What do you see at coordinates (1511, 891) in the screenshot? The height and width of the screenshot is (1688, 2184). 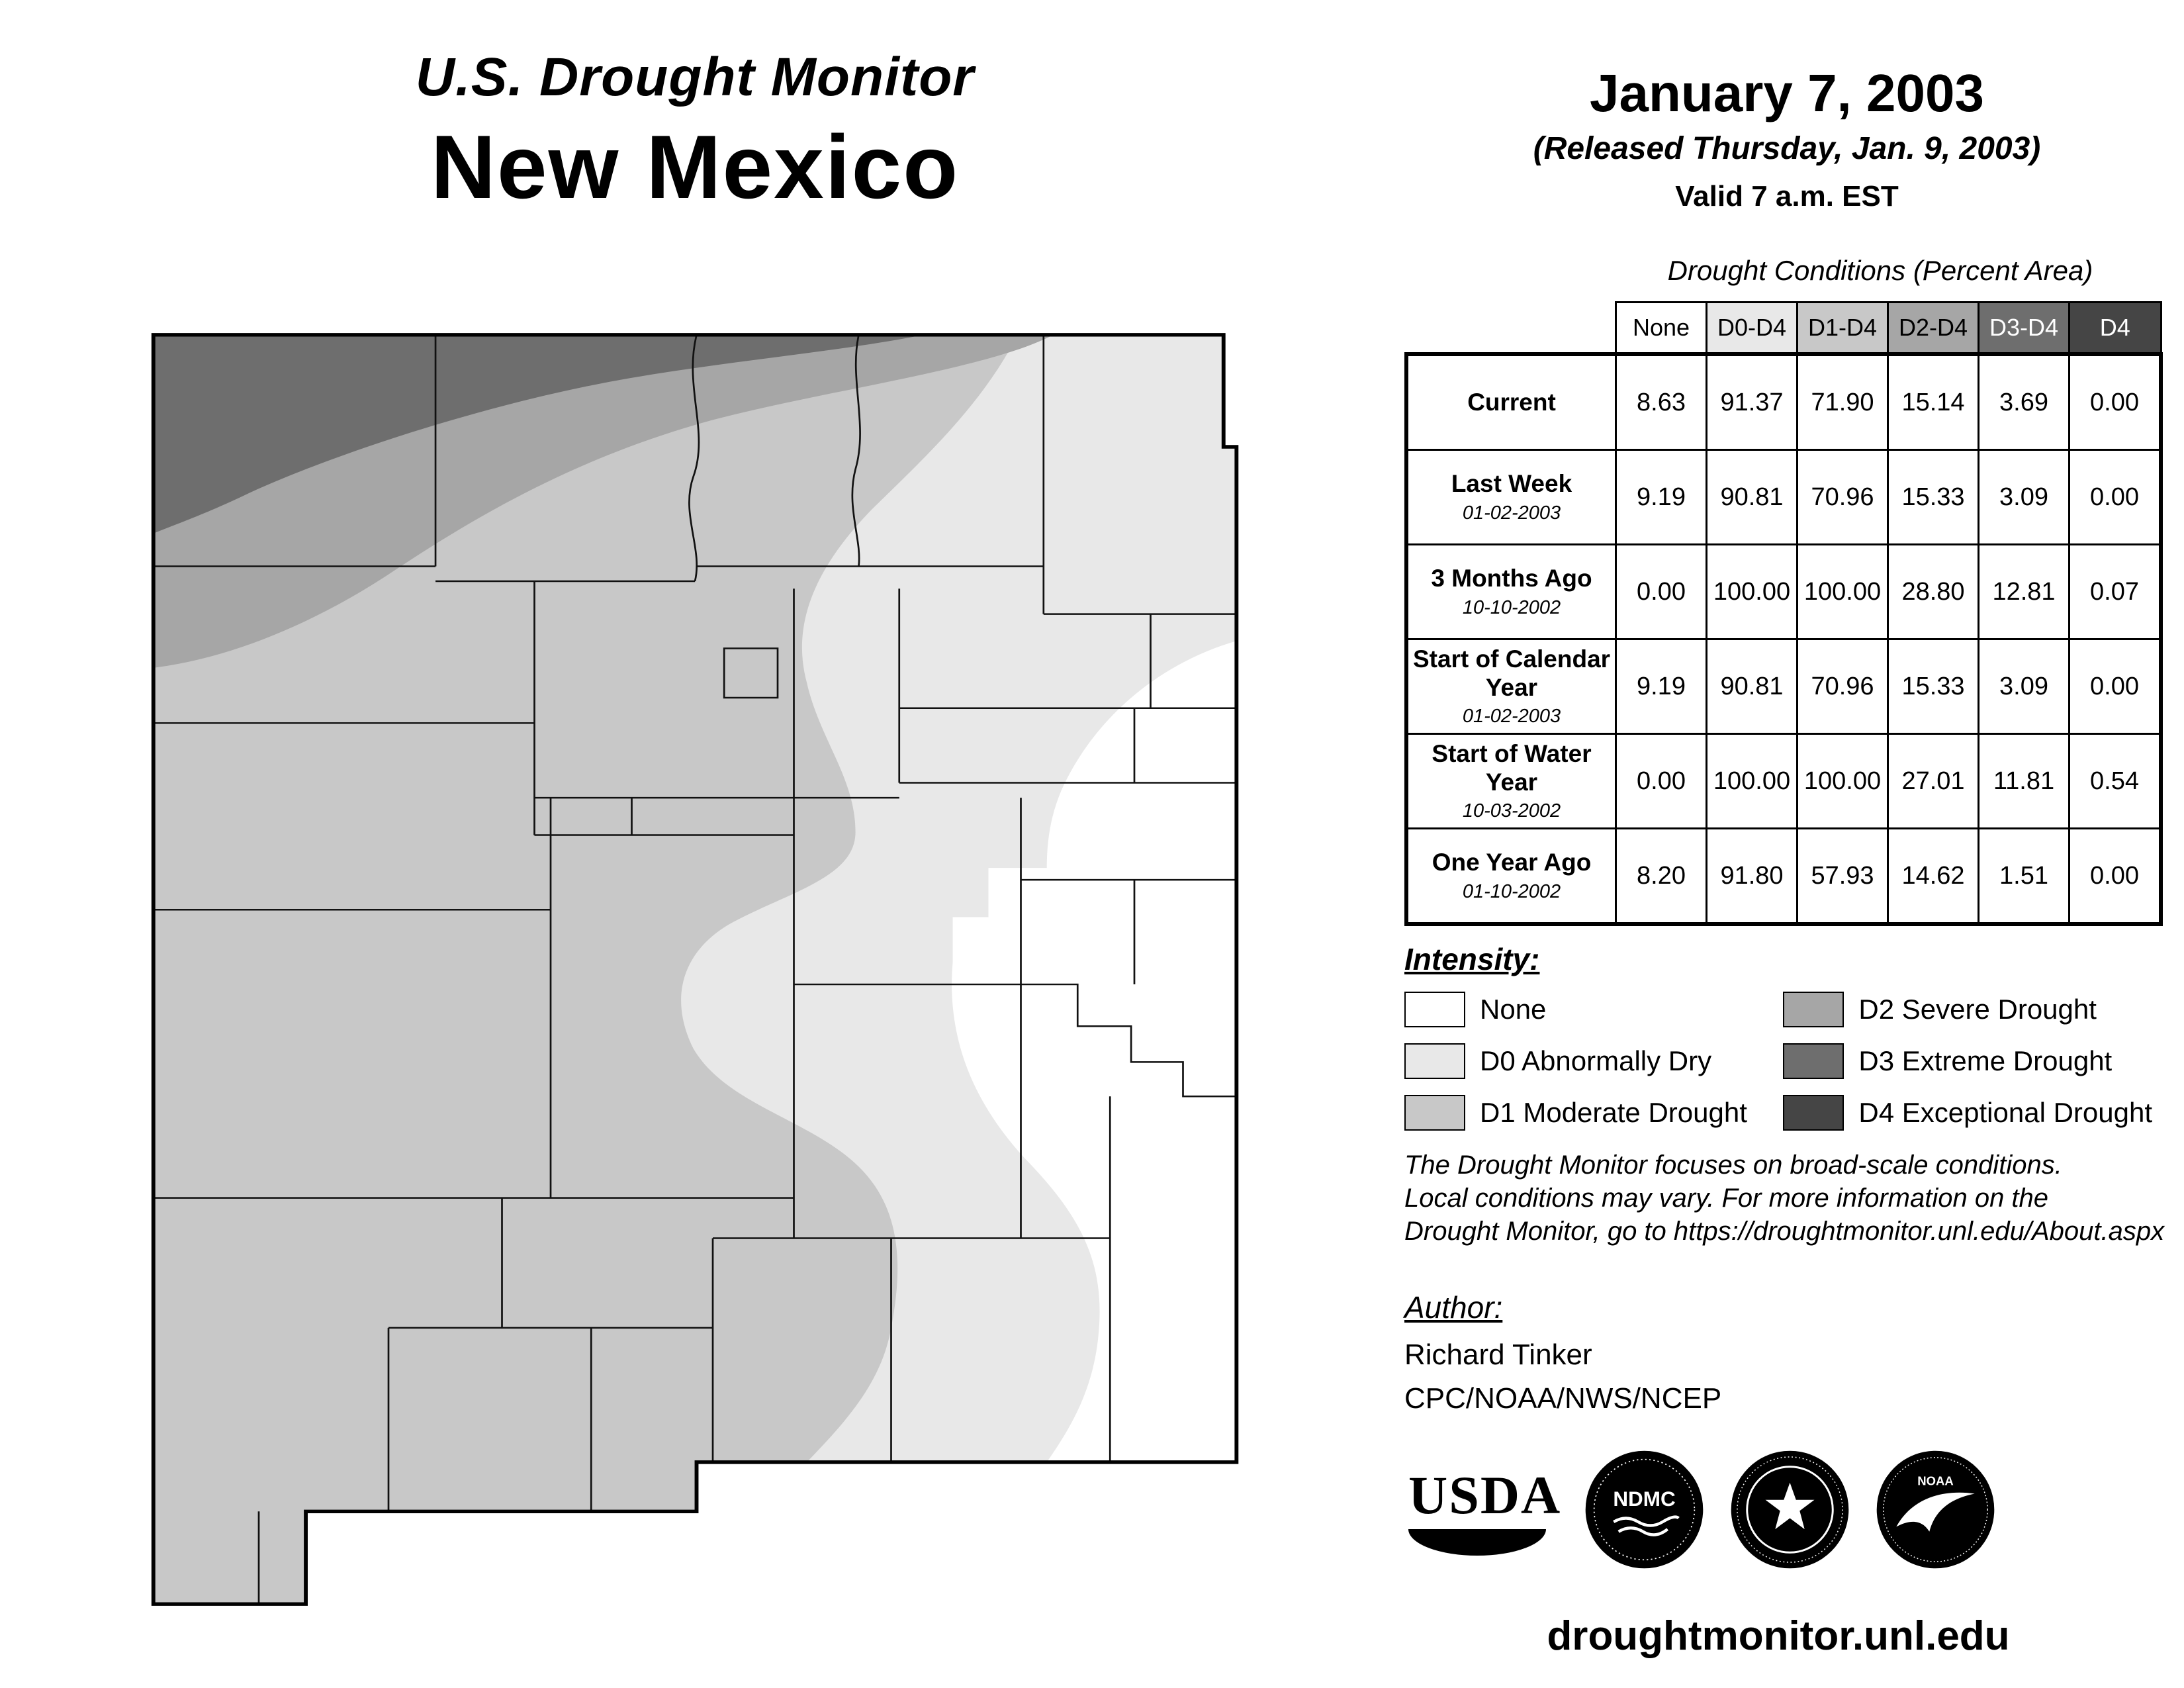 I see `row-sublabel: 01-10-2002` at bounding box center [1511, 891].